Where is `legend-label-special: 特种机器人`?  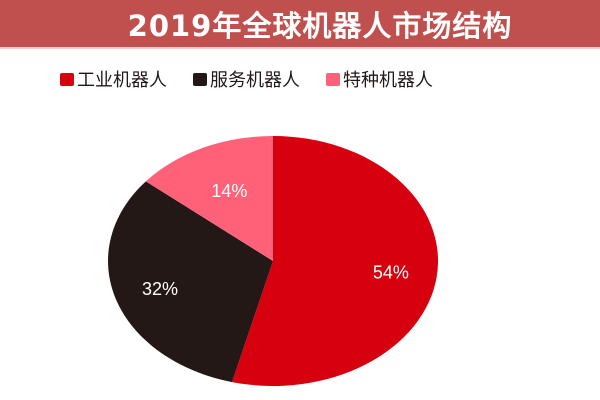
legend-label-special: 特种机器人 is located at coordinates (388, 80).